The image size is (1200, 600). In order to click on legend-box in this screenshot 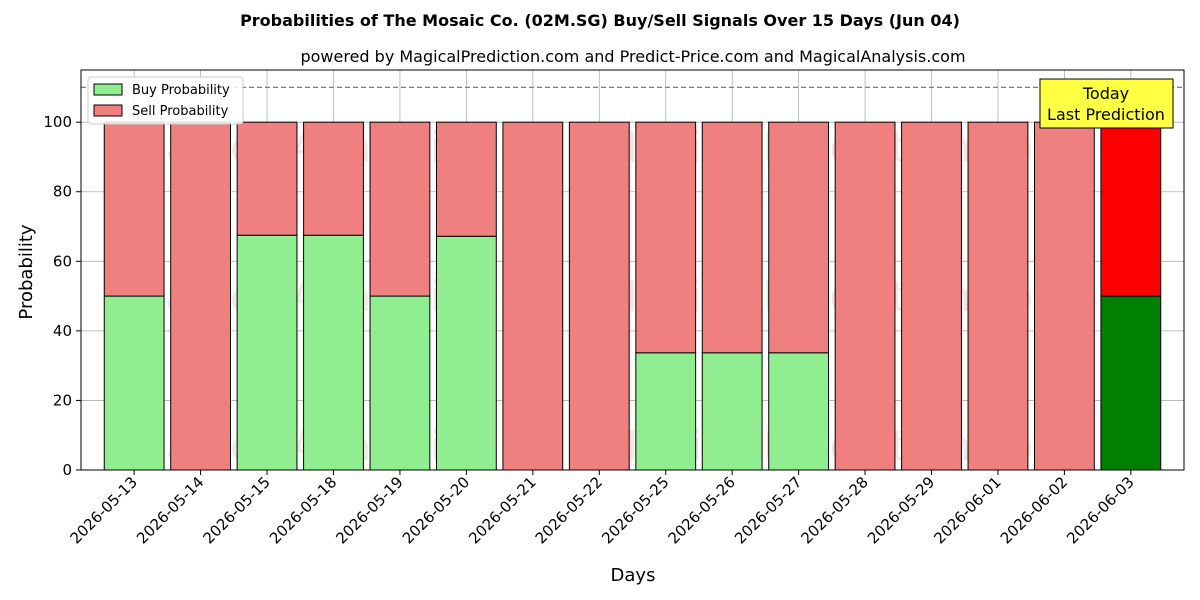, I will do `click(165, 100)`.